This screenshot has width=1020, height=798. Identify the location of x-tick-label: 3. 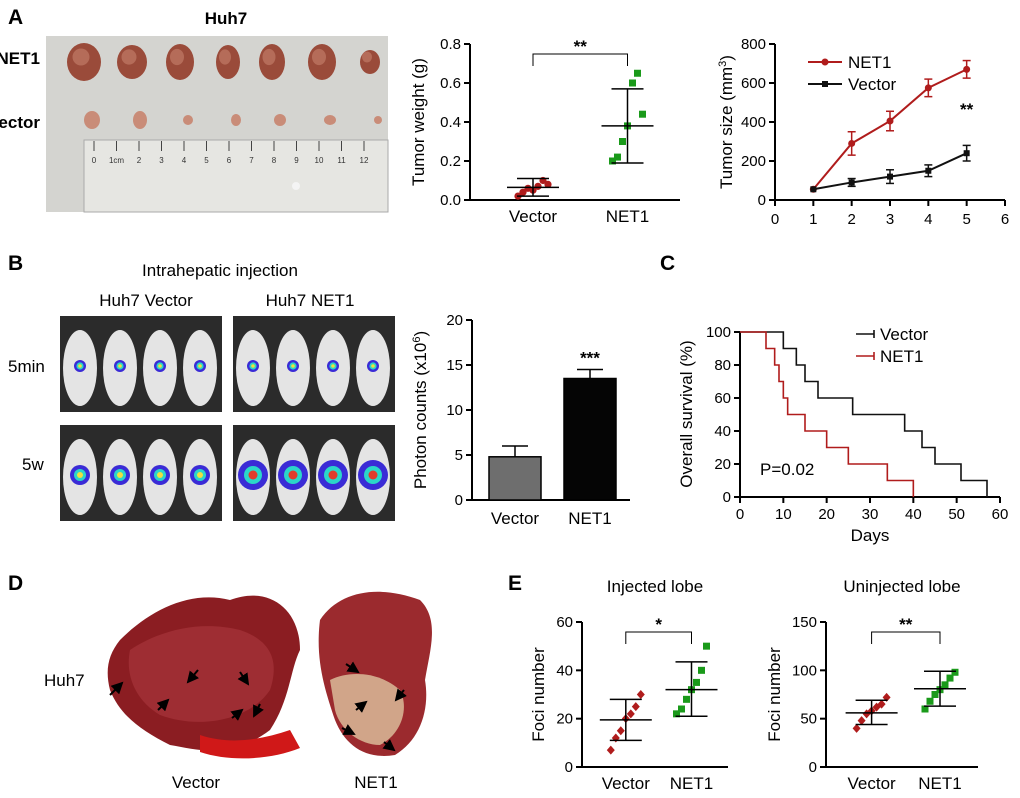
(890, 219).